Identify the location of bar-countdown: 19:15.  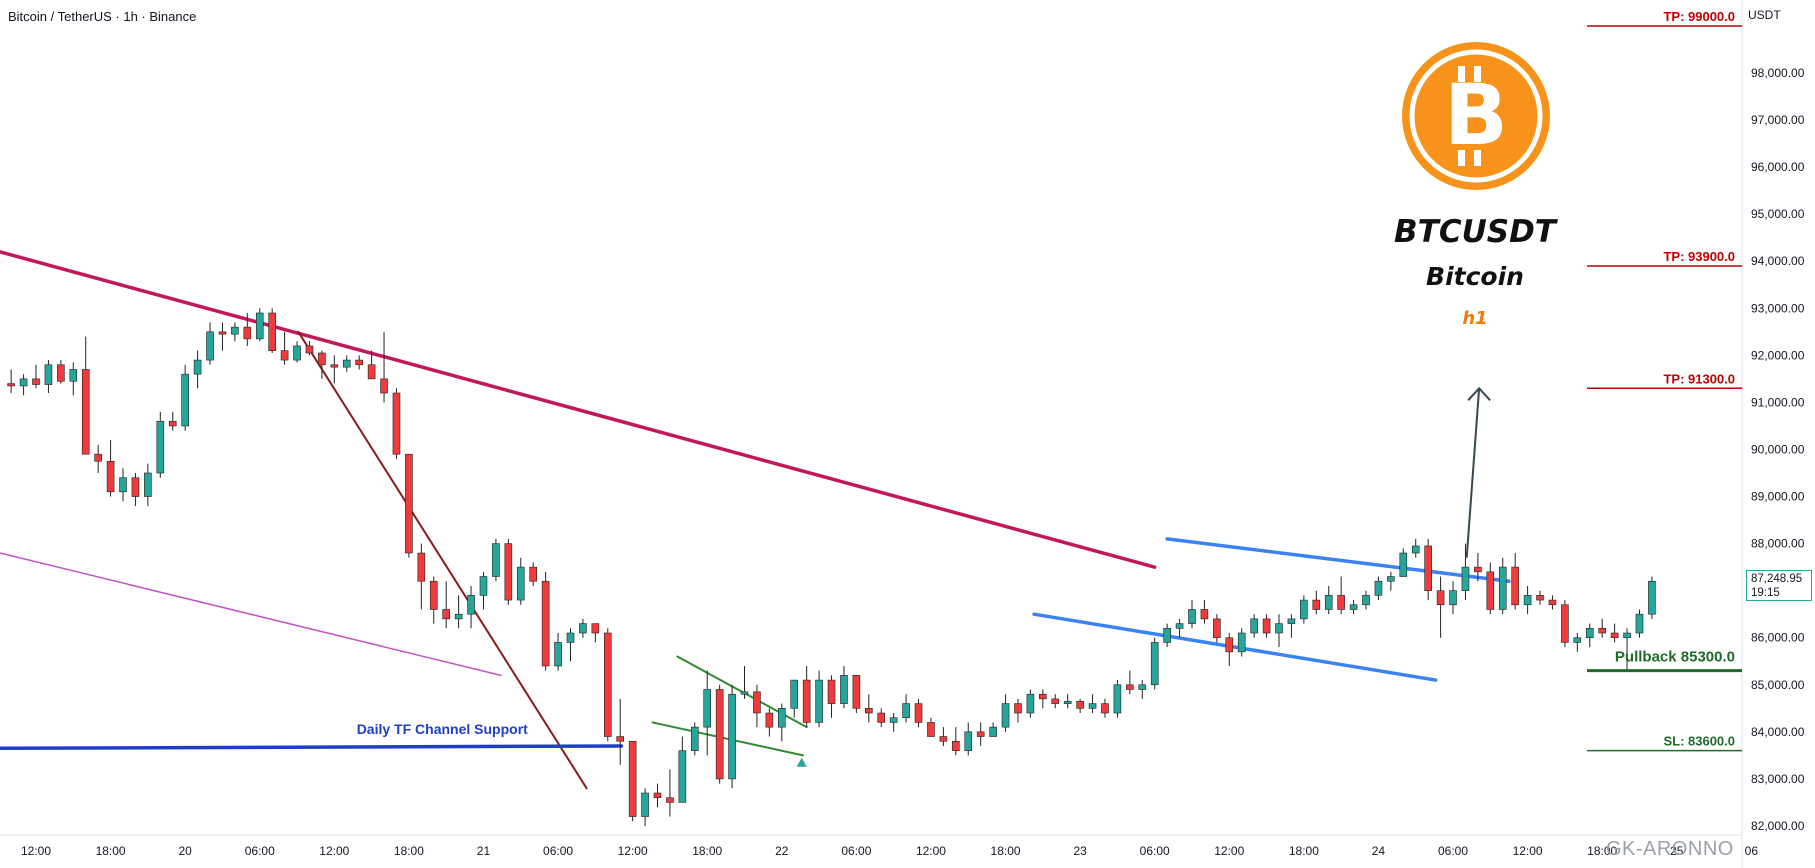
(1765, 593).